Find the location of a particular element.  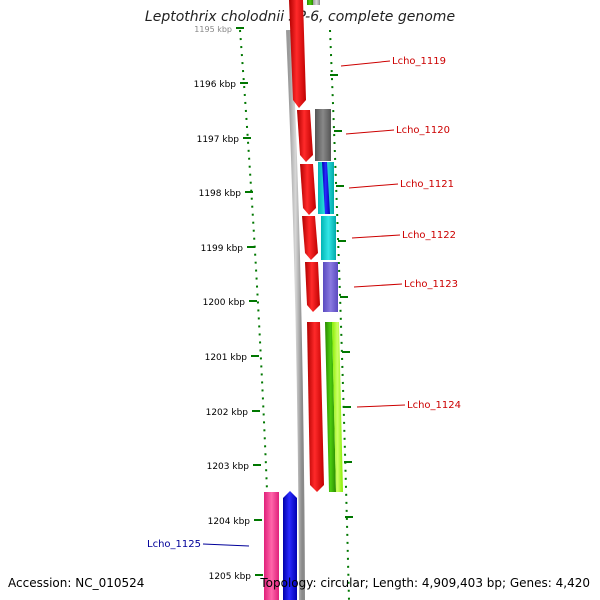

feature-lime is located at coordinates (337, 407).